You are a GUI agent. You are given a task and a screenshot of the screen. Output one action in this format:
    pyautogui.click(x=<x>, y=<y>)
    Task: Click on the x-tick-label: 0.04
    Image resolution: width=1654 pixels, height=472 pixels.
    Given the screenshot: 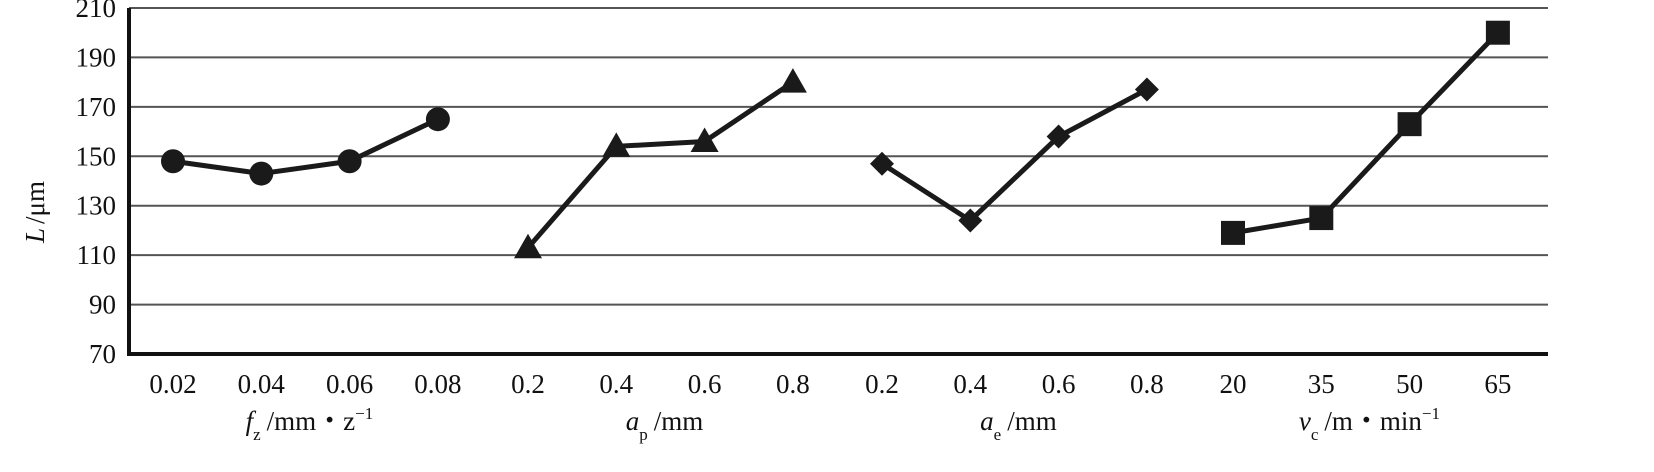 What is the action you would take?
    pyautogui.click(x=262, y=384)
    